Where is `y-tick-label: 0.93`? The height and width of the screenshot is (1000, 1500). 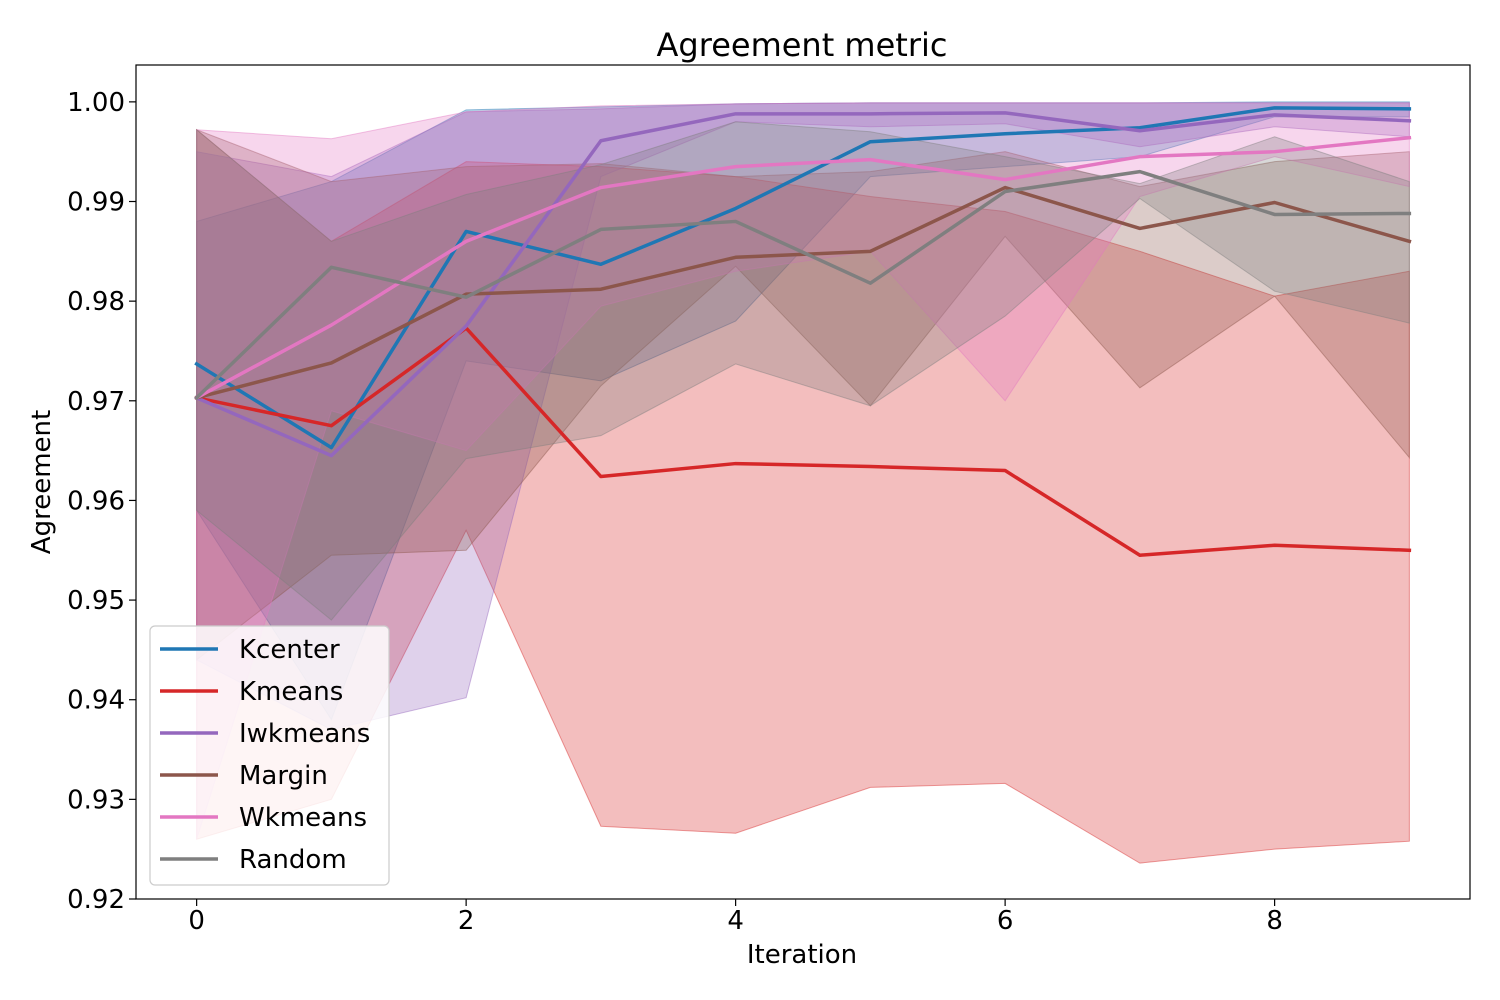 y-tick-label: 0.93 is located at coordinates (96, 800).